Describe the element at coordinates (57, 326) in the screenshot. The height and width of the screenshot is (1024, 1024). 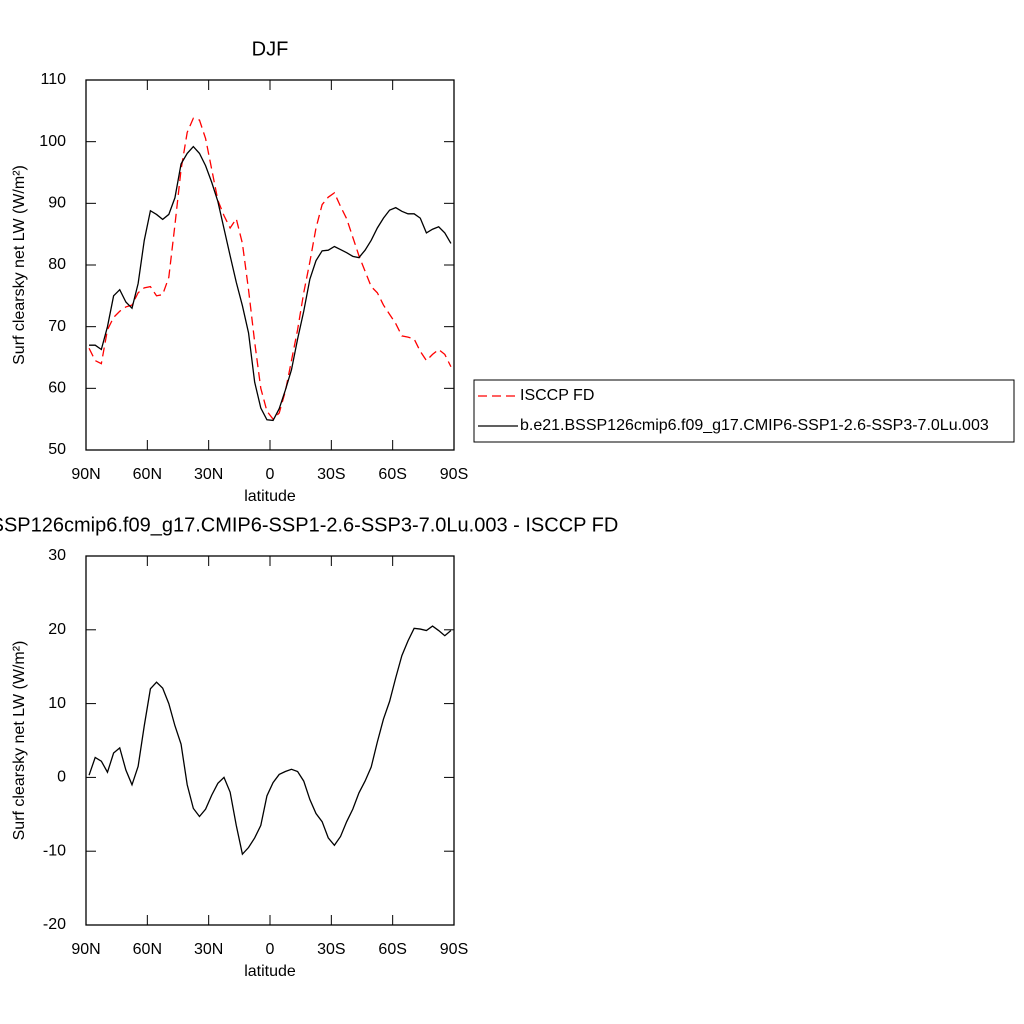
I see `y-tick-label: 70` at that location.